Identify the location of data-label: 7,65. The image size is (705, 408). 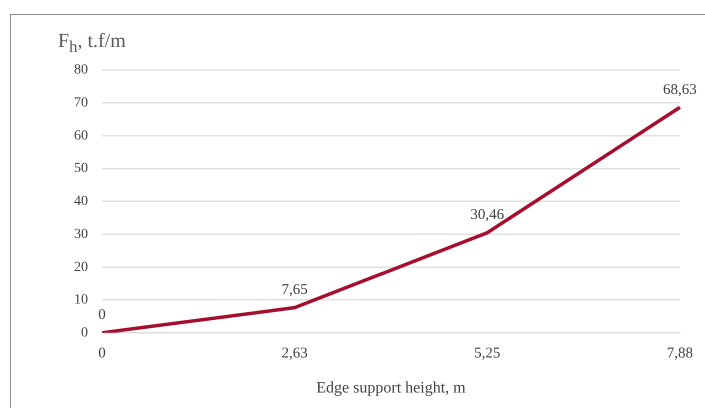
(295, 290).